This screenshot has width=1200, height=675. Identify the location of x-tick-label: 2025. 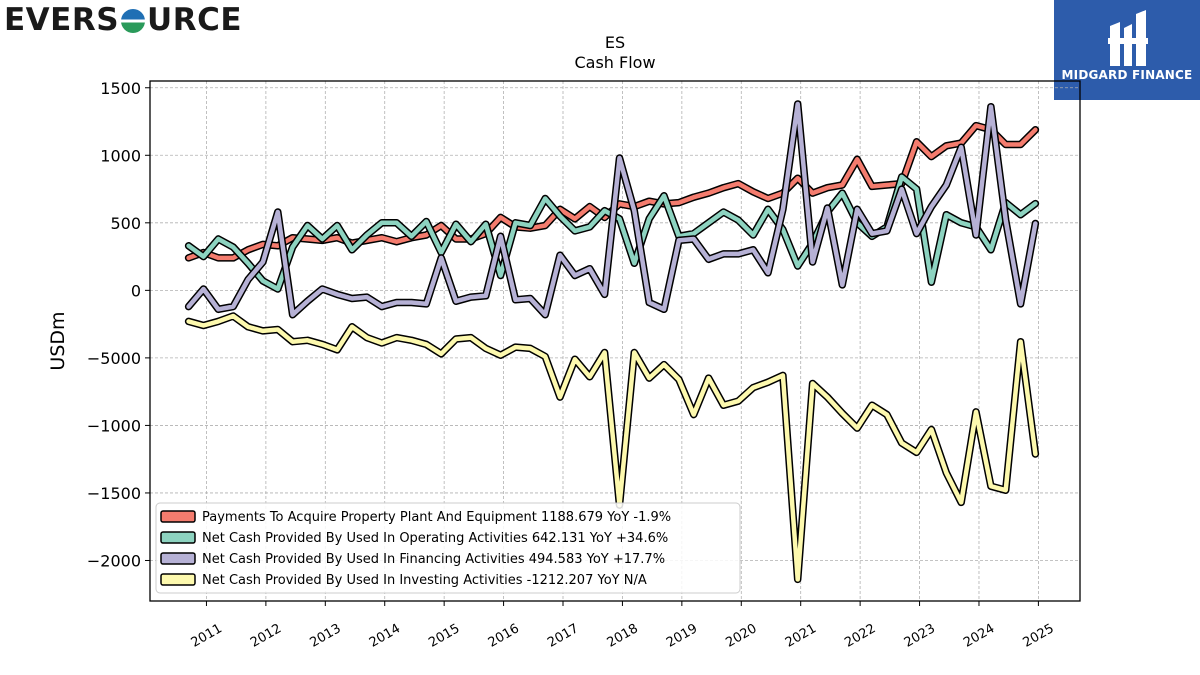
(1039, 636).